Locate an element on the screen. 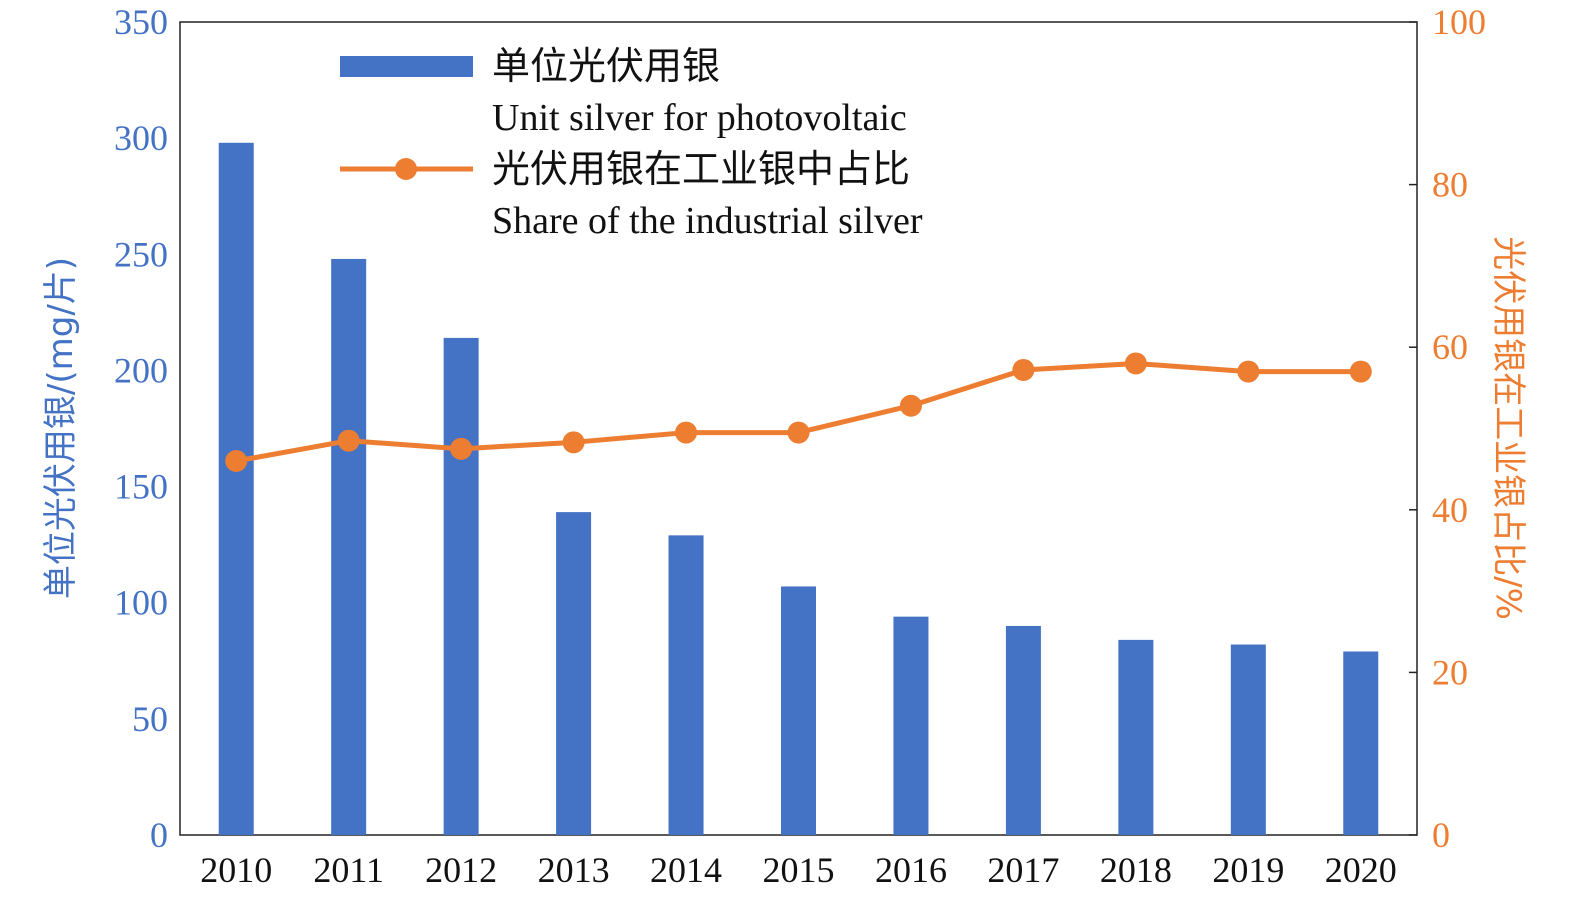  left-tick-label: 250 is located at coordinates (141, 254).